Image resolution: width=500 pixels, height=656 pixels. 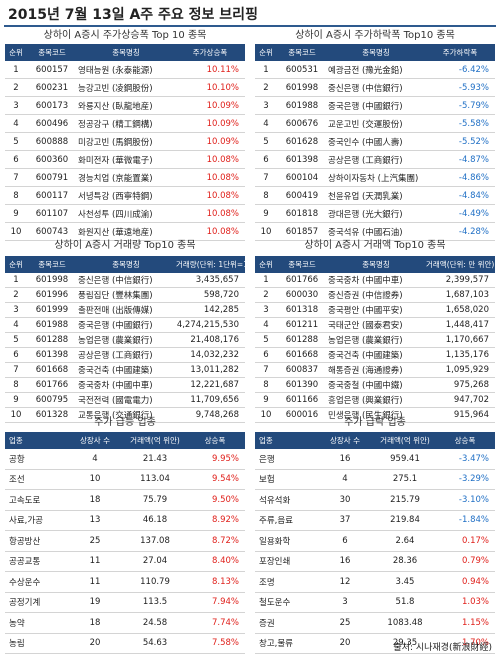 I want to click on cell: 1, so click(x=266, y=70).